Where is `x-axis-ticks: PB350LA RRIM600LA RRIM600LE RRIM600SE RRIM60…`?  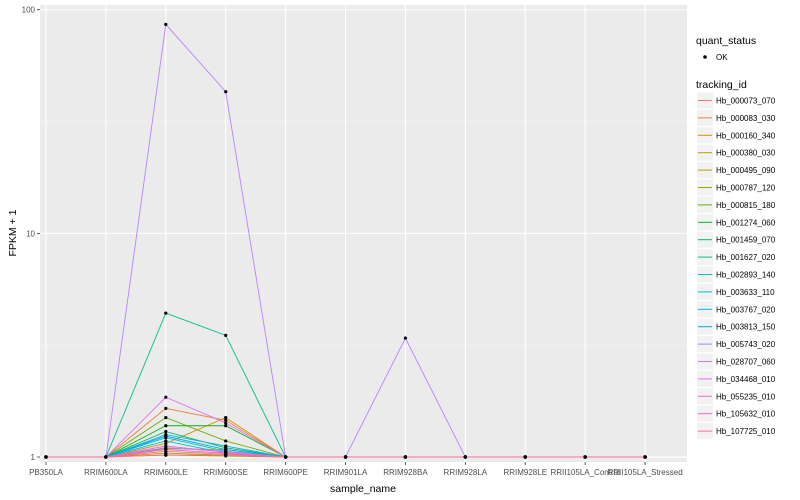 x-axis-ticks: PB350LA RRIM600LA RRIM600LE RRIM600SE RRIM60… is located at coordinates (356, 469).